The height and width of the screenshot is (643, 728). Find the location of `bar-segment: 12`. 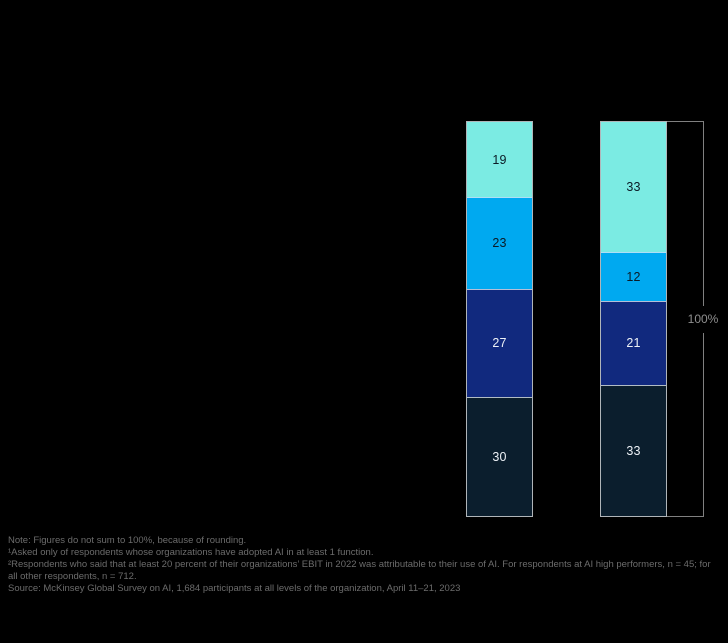

bar-segment: 12 is located at coordinates (633, 276).